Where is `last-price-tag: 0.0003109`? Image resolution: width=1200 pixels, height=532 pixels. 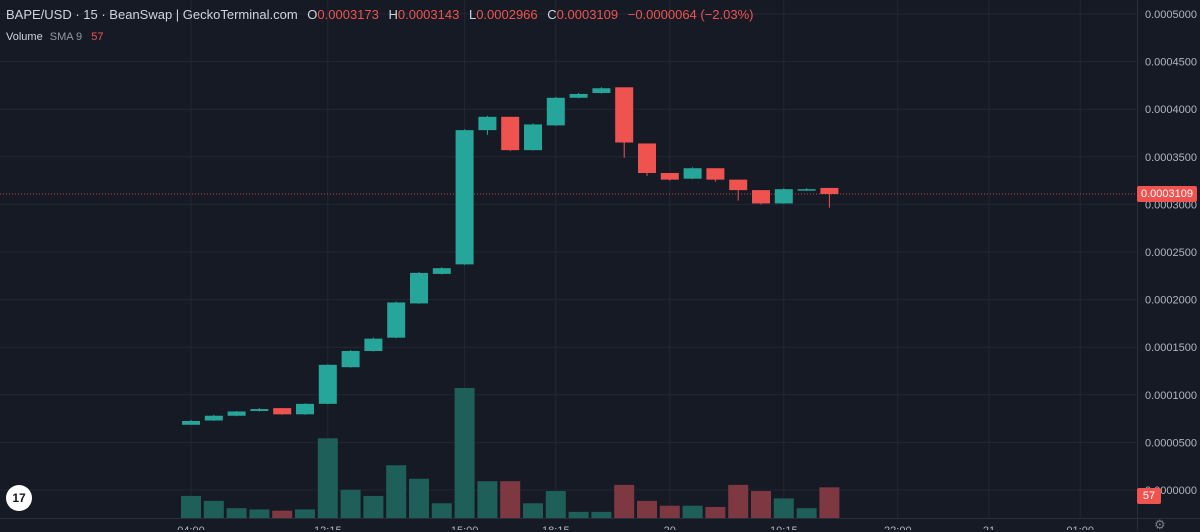 last-price-tag: 0.0003109 is located at coordinates (1167, 194).